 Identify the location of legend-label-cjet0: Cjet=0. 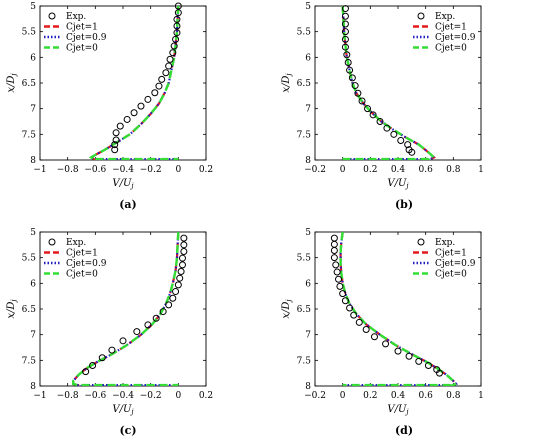
(82, 275).